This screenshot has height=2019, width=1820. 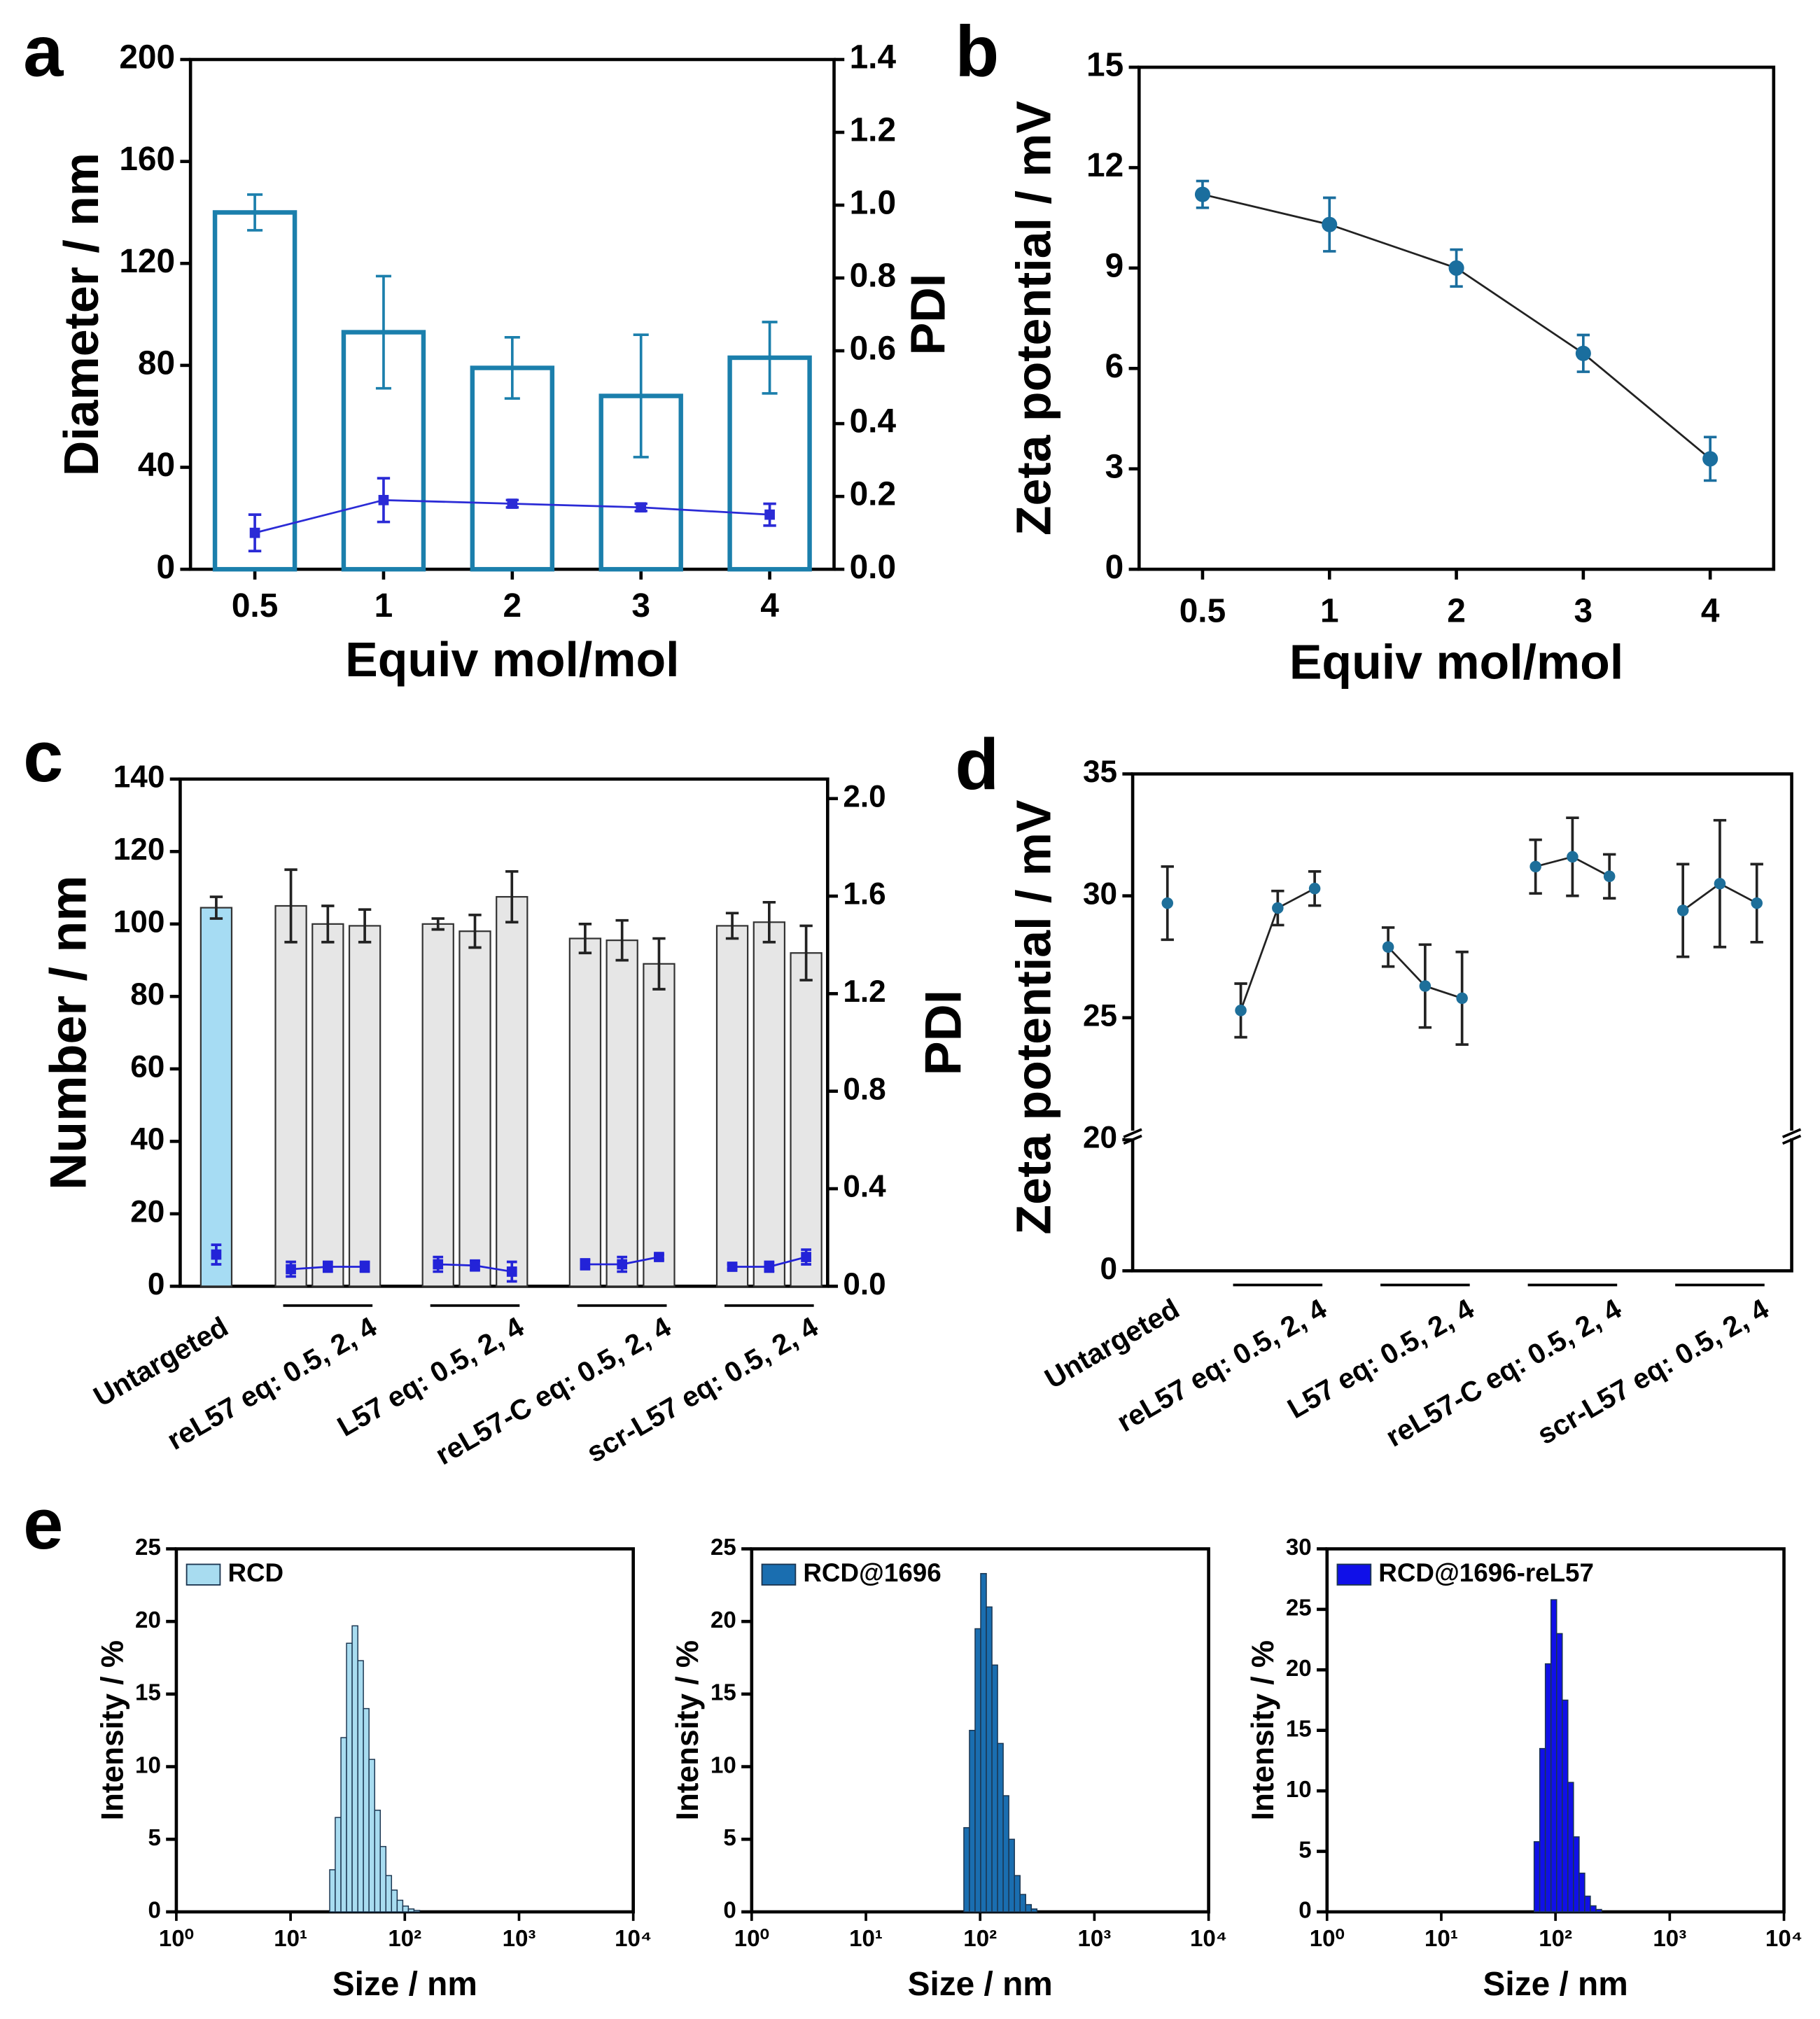 What do you see at coordinates (1100, 772) in the screenshot?
I see `y-tick-label: 35` at bounding box center [1100, 772].